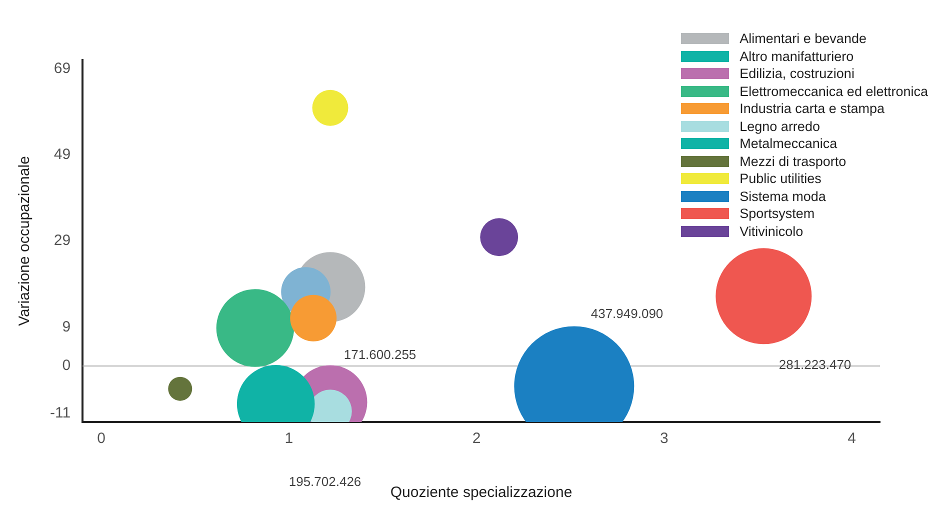  Describe the element at coordinates (380, 354) in the screenshot. I see `annotation: 171.600.255` at that location.